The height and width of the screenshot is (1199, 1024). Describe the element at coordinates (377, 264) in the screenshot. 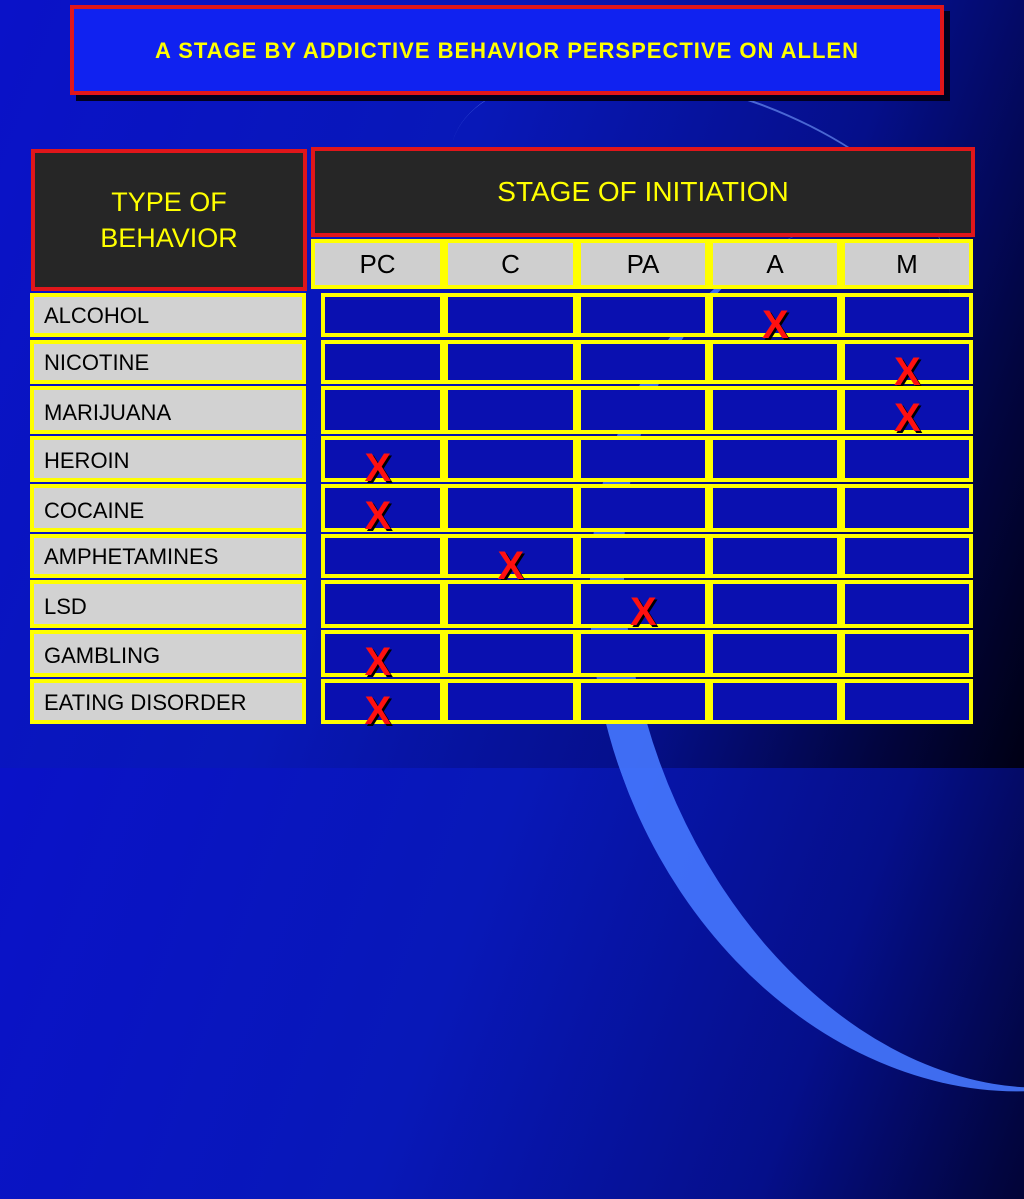

I see `column-header-pc: PC` at that location.